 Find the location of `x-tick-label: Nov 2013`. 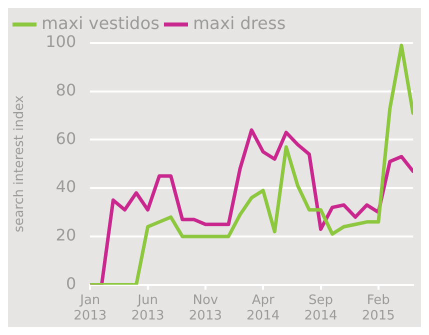

x-tick-label: Nov 2013 is located at coordinates (205, 308).